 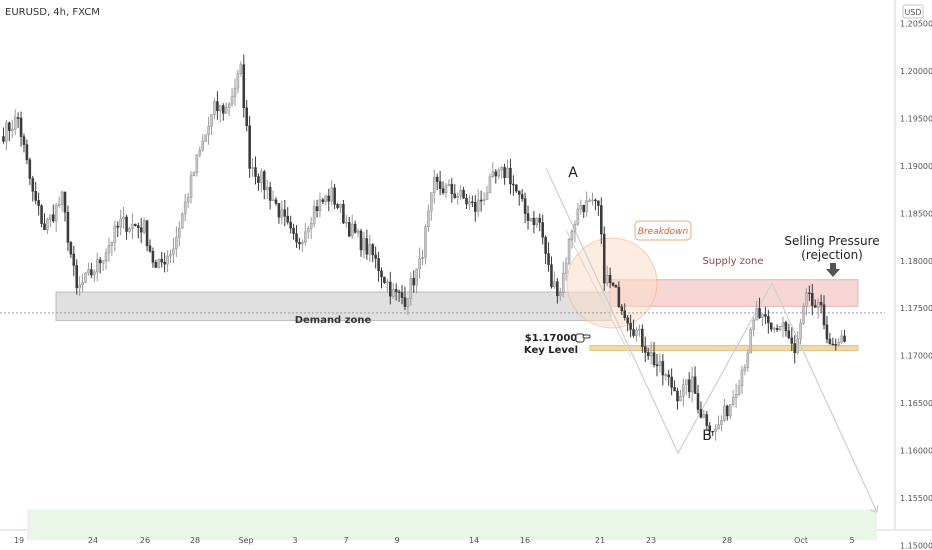 What do you see at coordinates (663, 232) in the screenshot?
I see `breakdown-label: Breakdown` at bounding box center [663, 232].